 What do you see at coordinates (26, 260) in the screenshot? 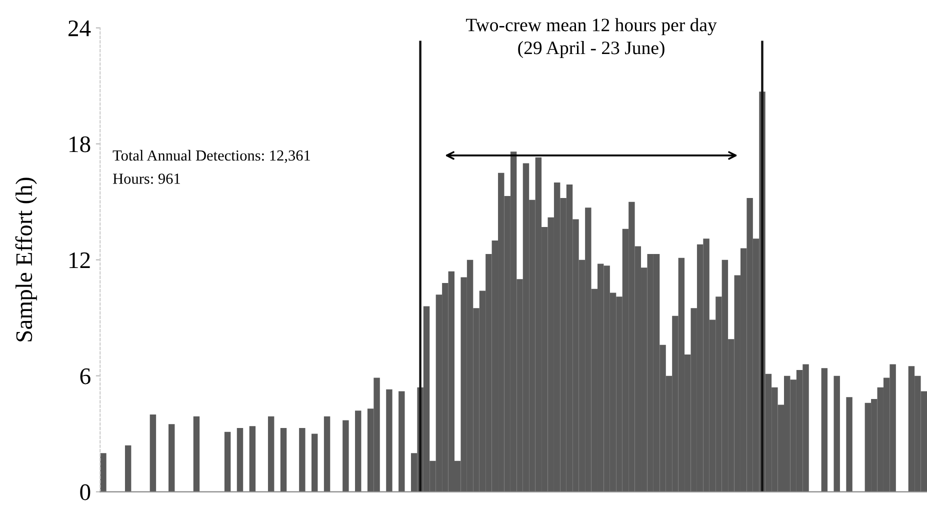
I see `y-axis-title: Sample Effort (h)` at bounding box center [26, 260].